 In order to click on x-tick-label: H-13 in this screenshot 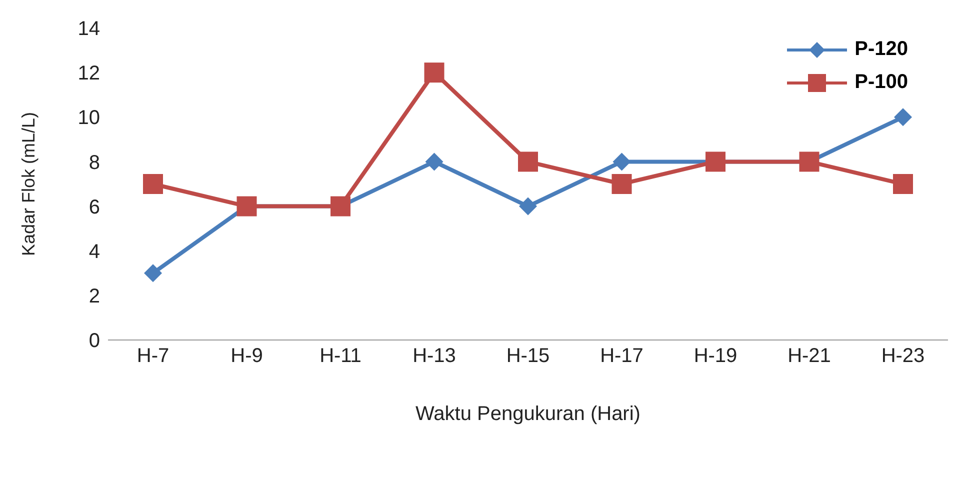, I will do `click(434, 356)`.